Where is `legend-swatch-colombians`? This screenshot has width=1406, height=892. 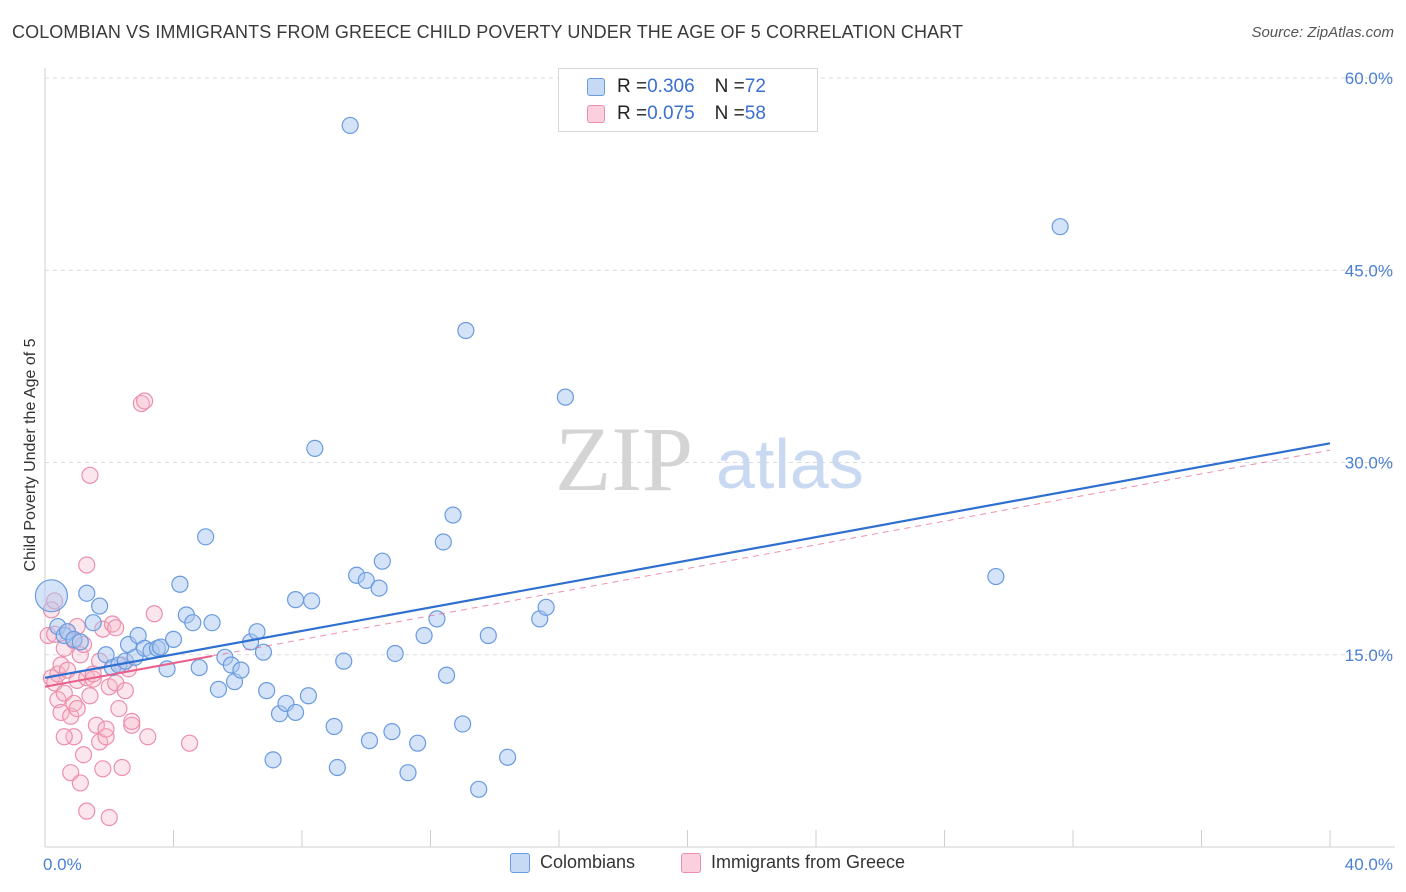
legend-swatch-colombians is located at coordinates (596, 87).